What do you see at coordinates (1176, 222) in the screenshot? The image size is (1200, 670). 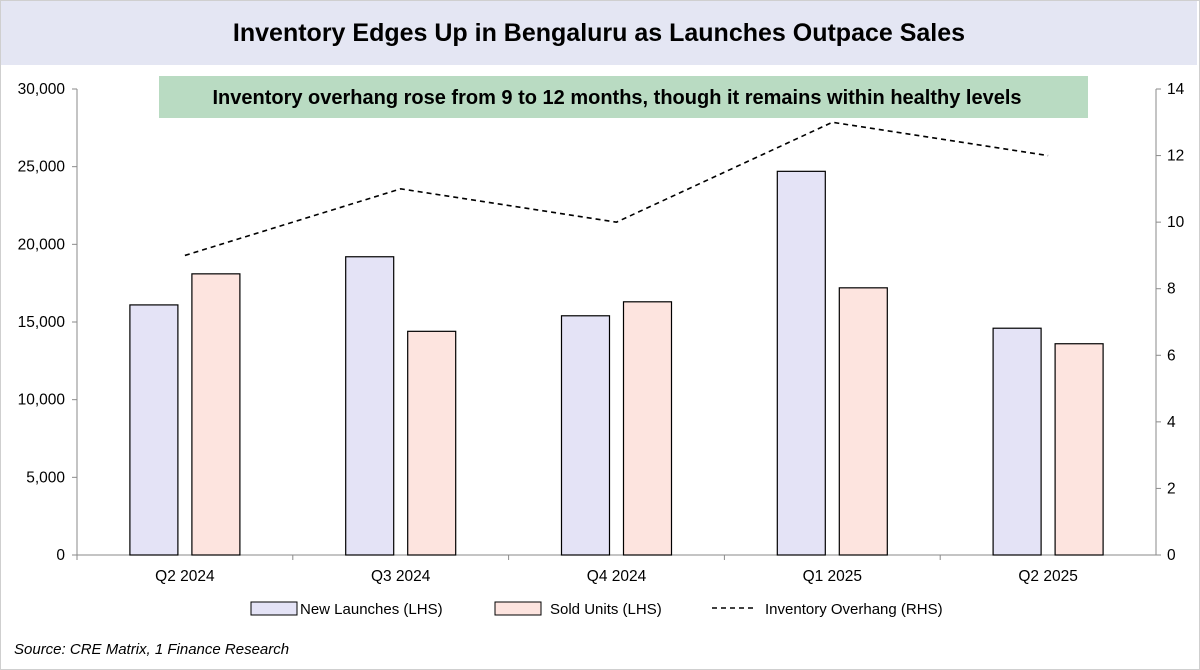 I see `right-tick-label: 10` at bounding box center [1176, 222].